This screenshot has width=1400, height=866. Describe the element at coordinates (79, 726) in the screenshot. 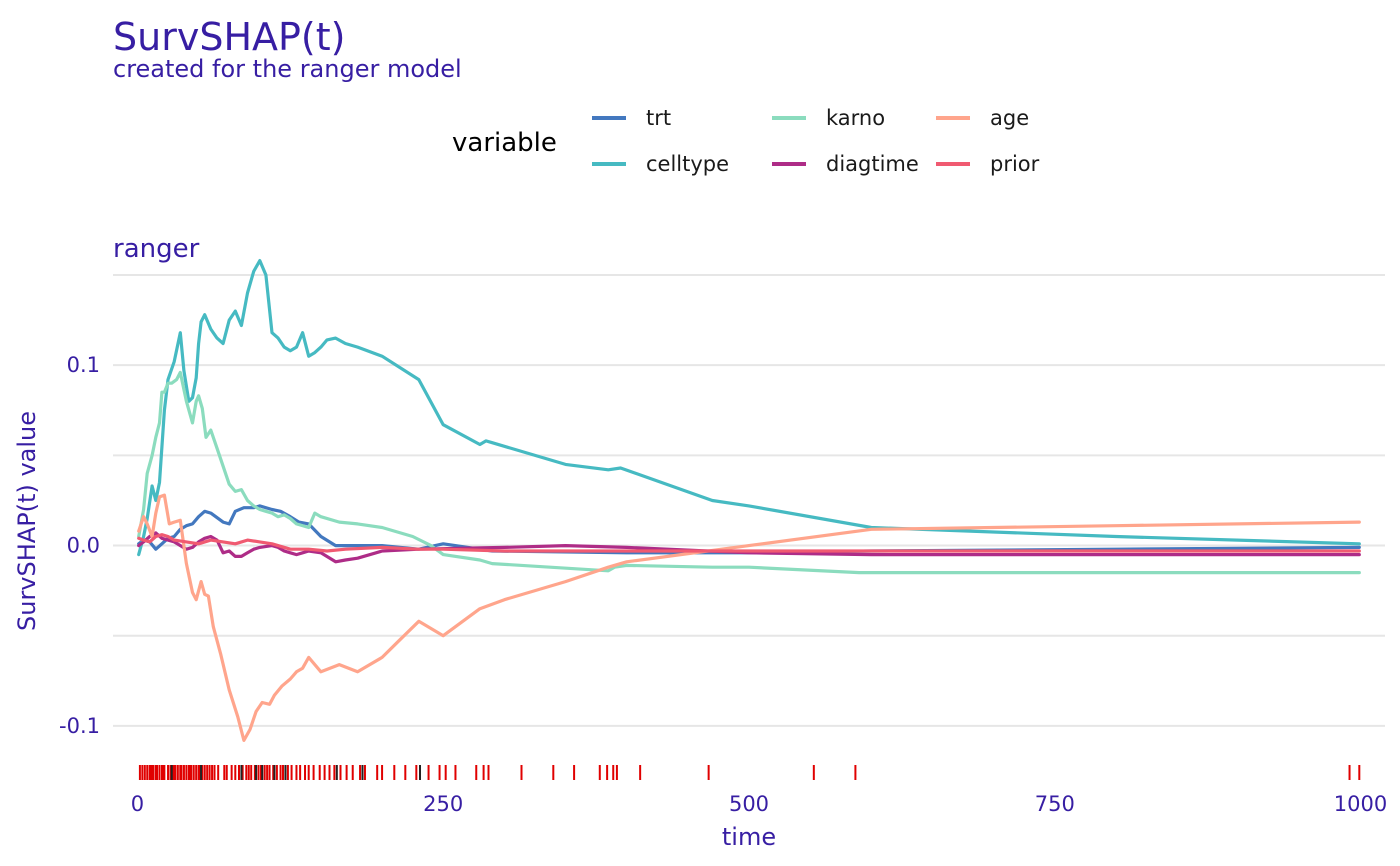

I see `y-tick-label: -0.1` at that location.